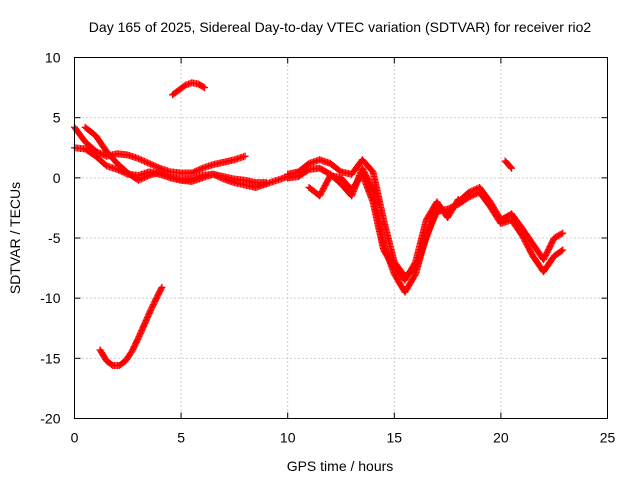  Describe the element at coordinates (54, 238) in the screenshot. I see `y-tick-label: -5` at that location.